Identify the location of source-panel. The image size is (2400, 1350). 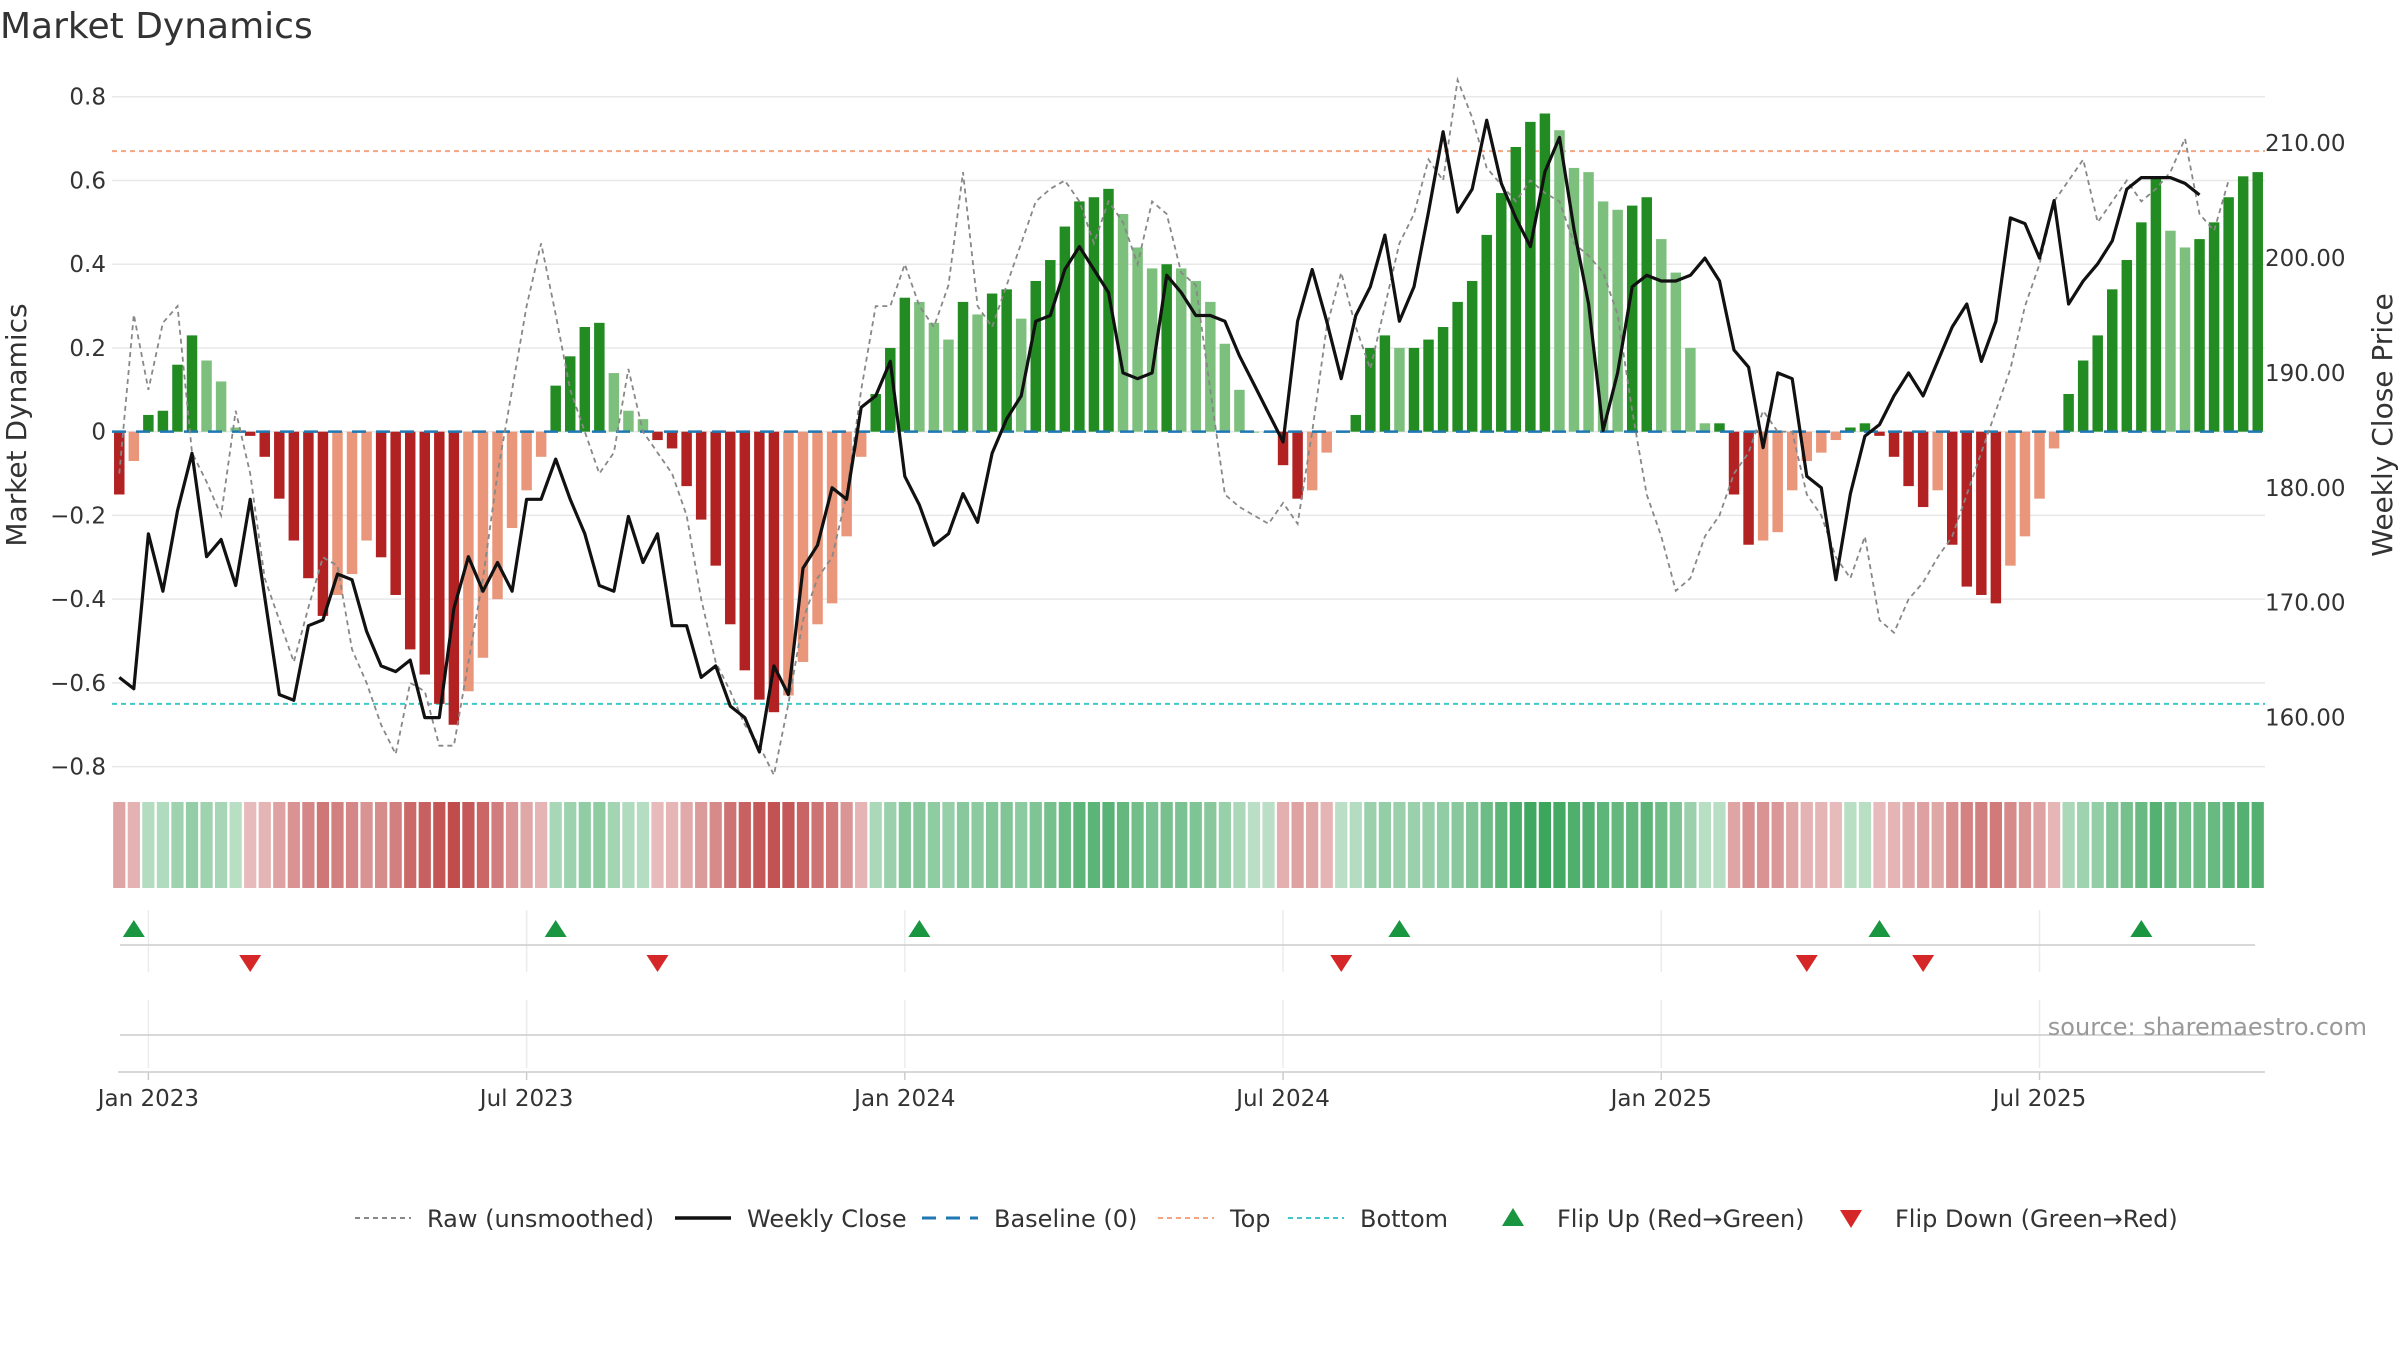
(1191, 1036).